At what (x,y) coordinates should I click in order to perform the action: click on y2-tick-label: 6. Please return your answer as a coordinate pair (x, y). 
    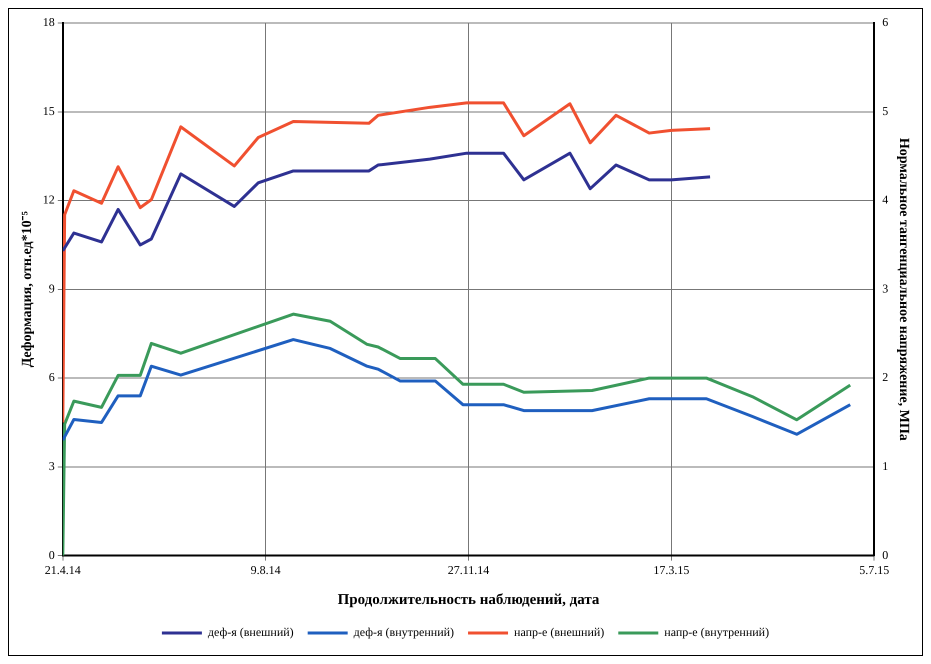
    Looking at the image, I should click on (885, 22).